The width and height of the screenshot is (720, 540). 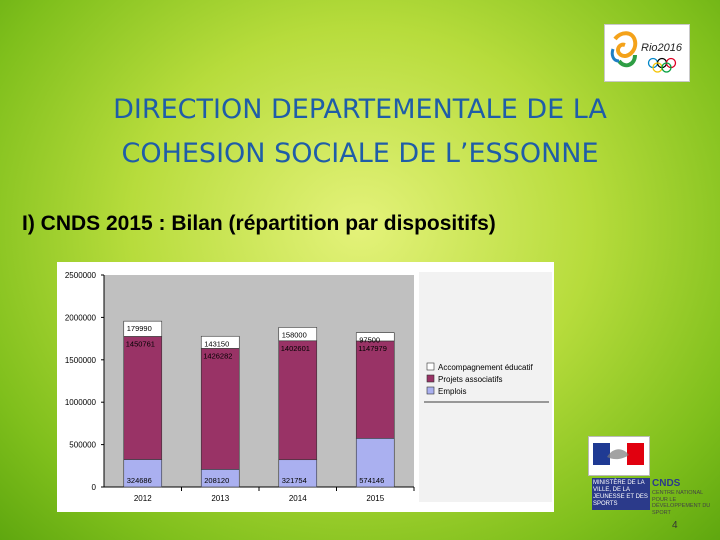 I want to click on page-title-line-1: DIRECTION DEPARTEMENTALE DE LA, so click(x=360, y=109).